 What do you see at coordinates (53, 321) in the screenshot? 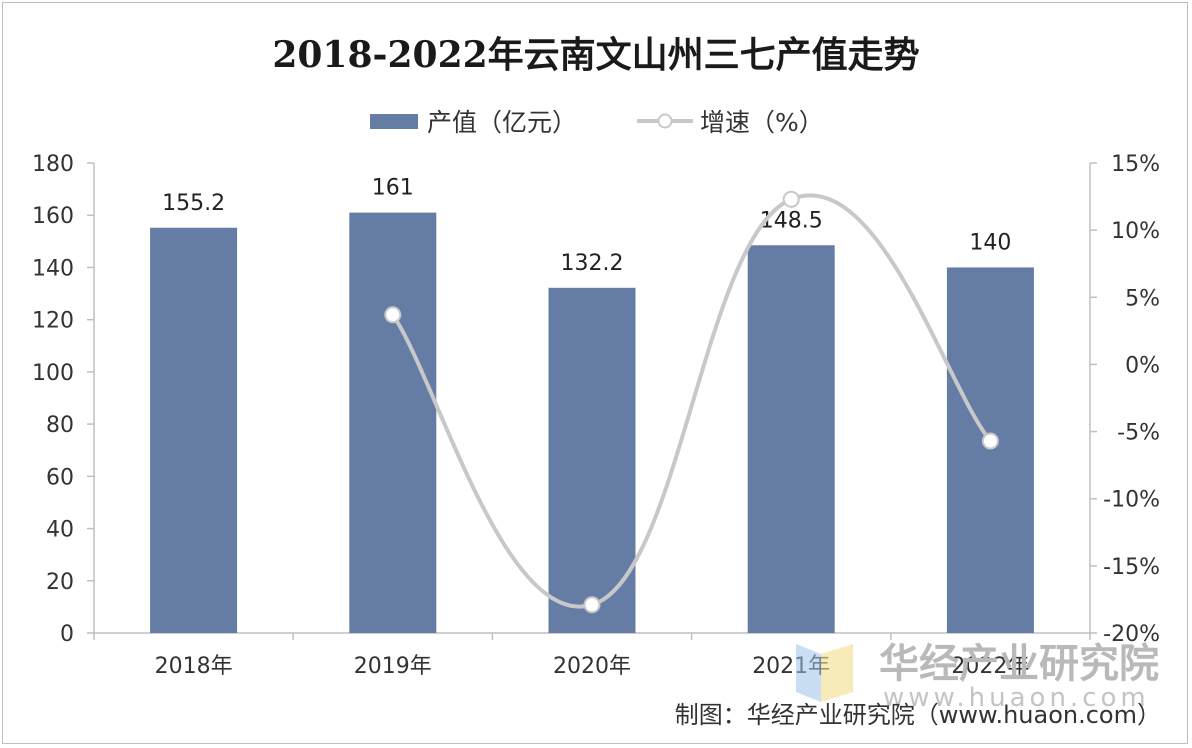
I see `left-tick-label: 120` at bounding box center [53, 321].